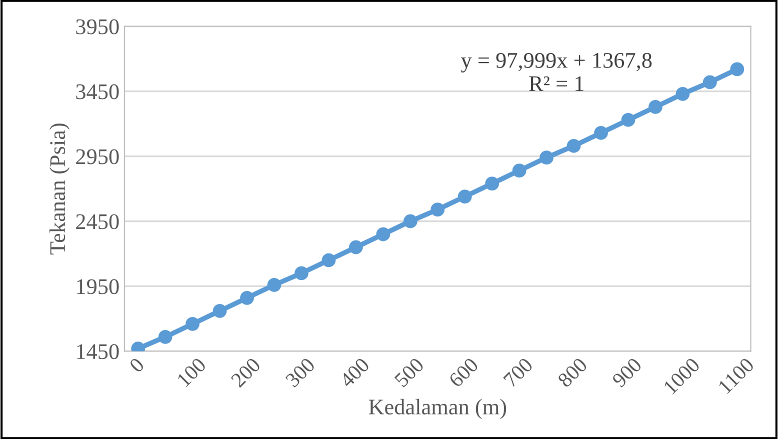  Describe the element at coordinates (59, 189) in the screenshot. I see `y-axis-title: Tekanan (Psia)` at that location.